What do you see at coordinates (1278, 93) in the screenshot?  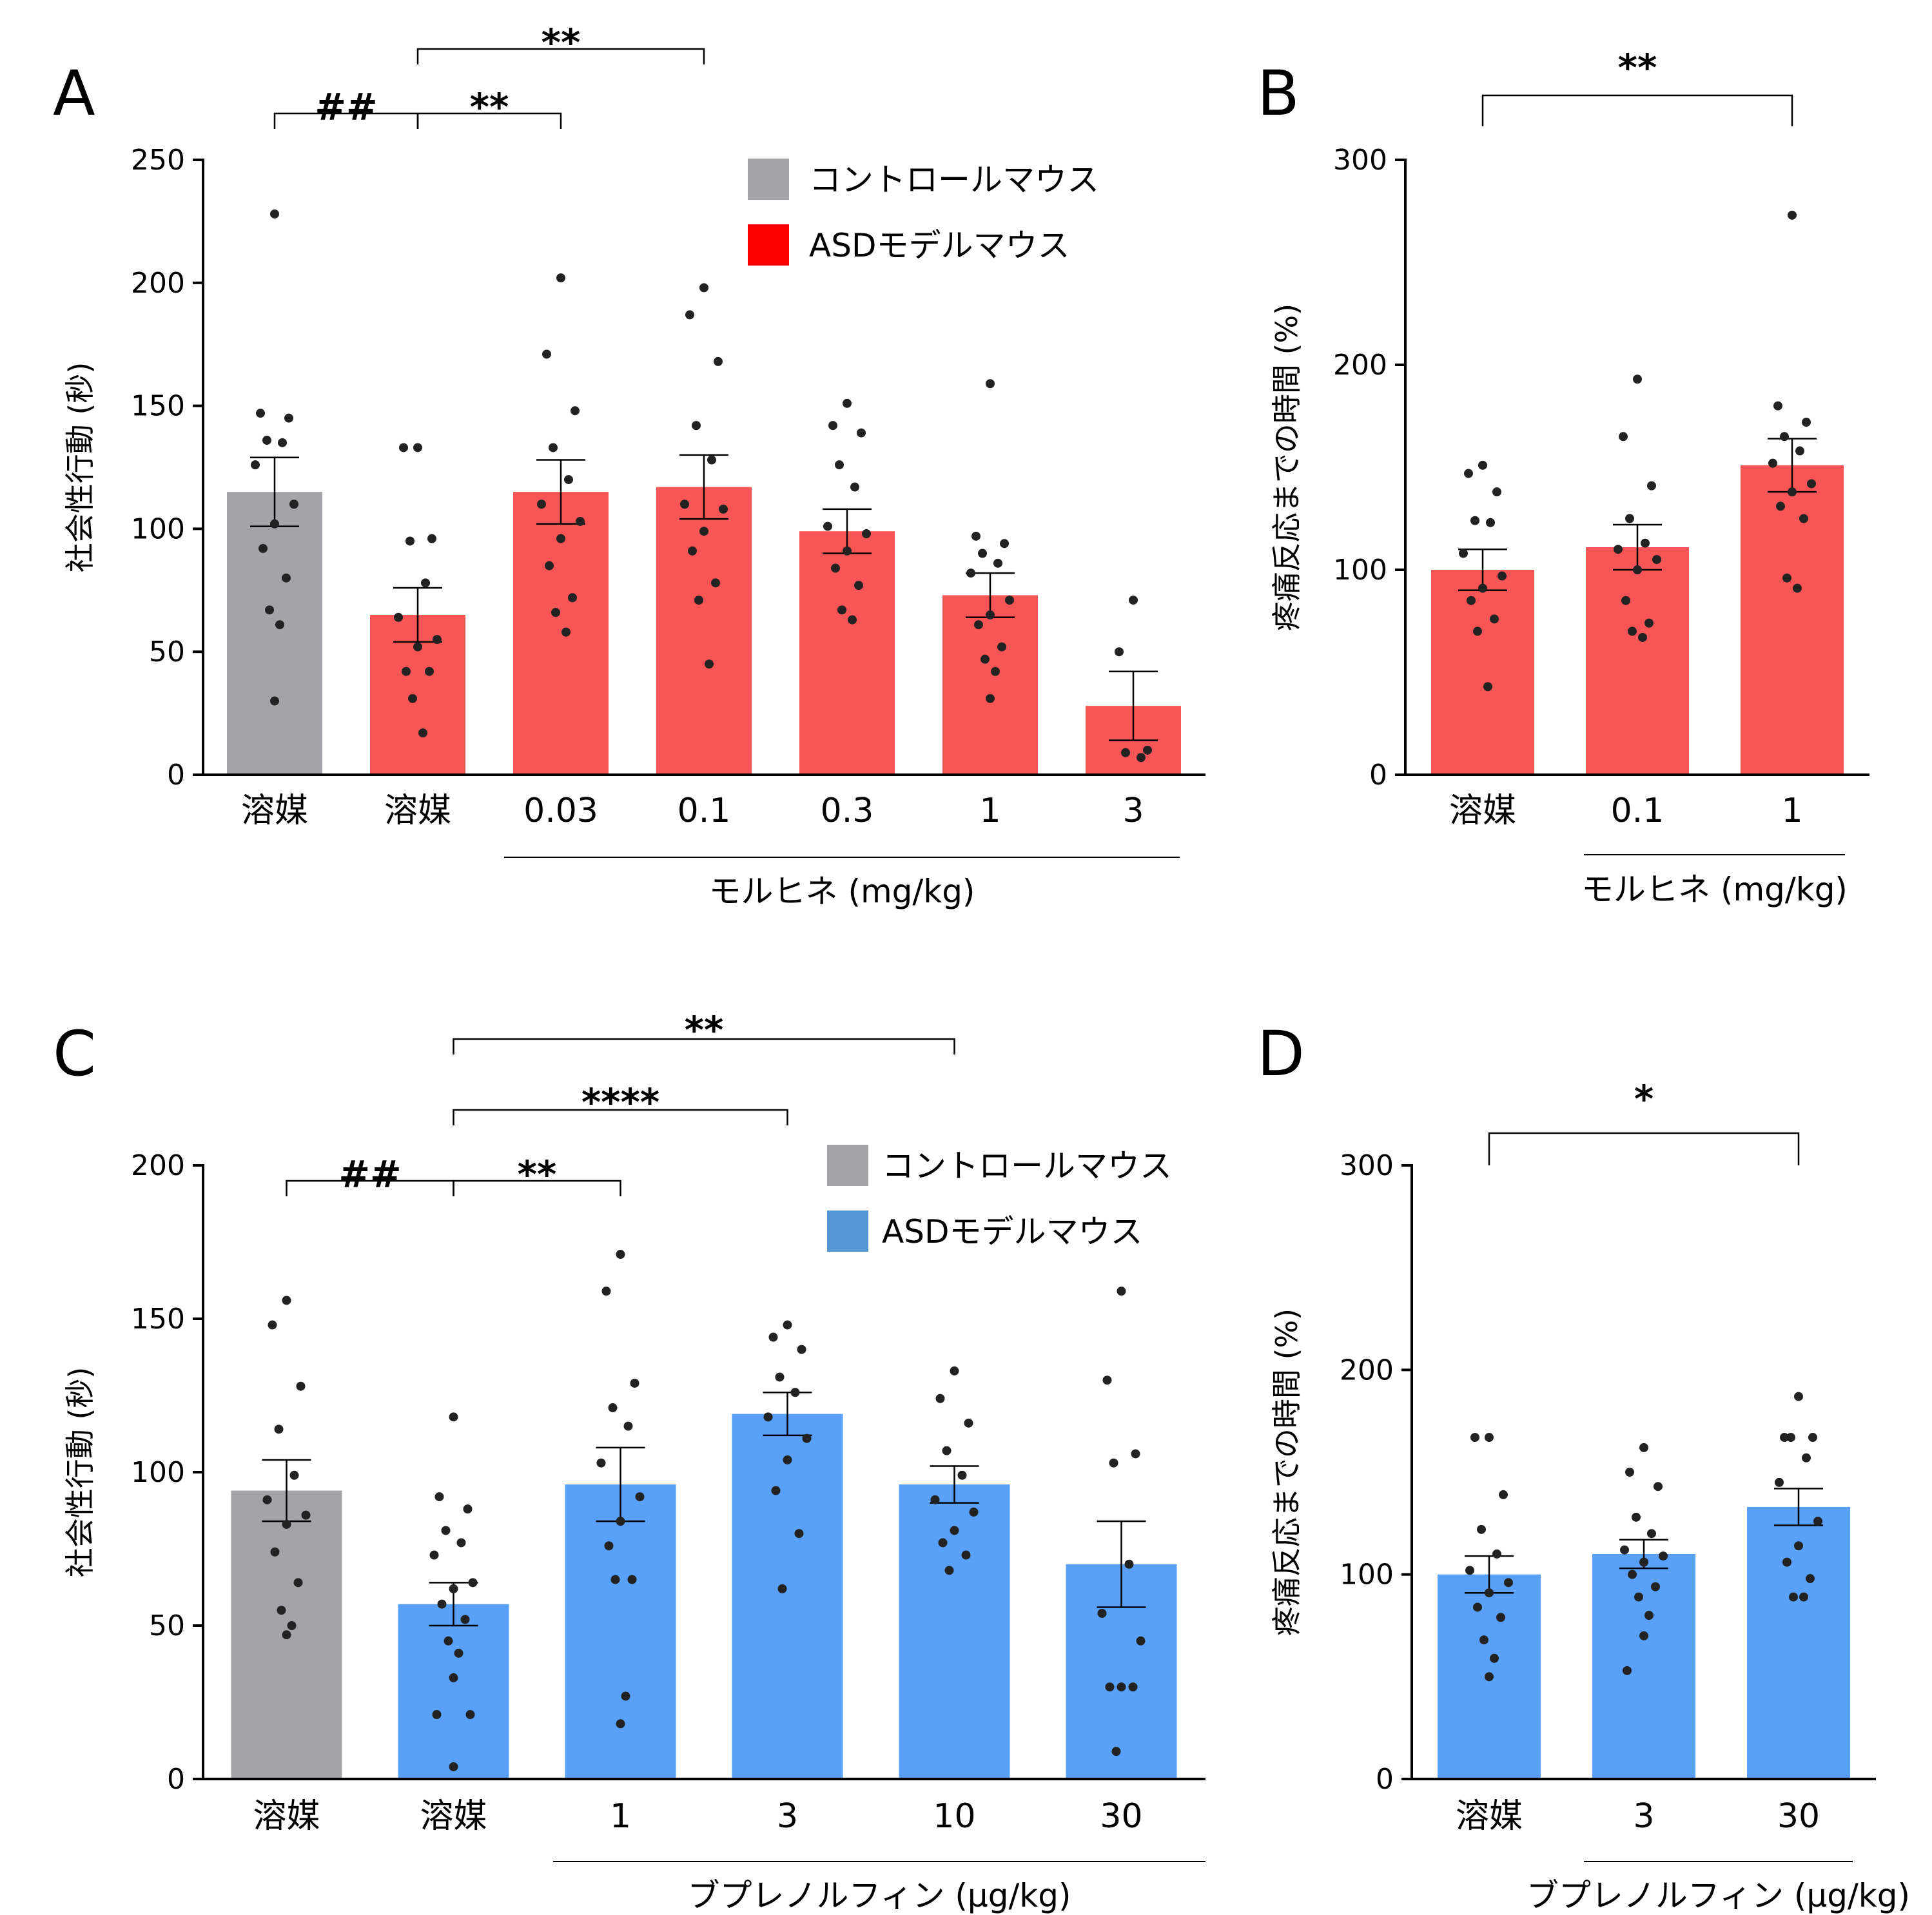 I see `panel-letter: B` at bounding box center [1278, 93].